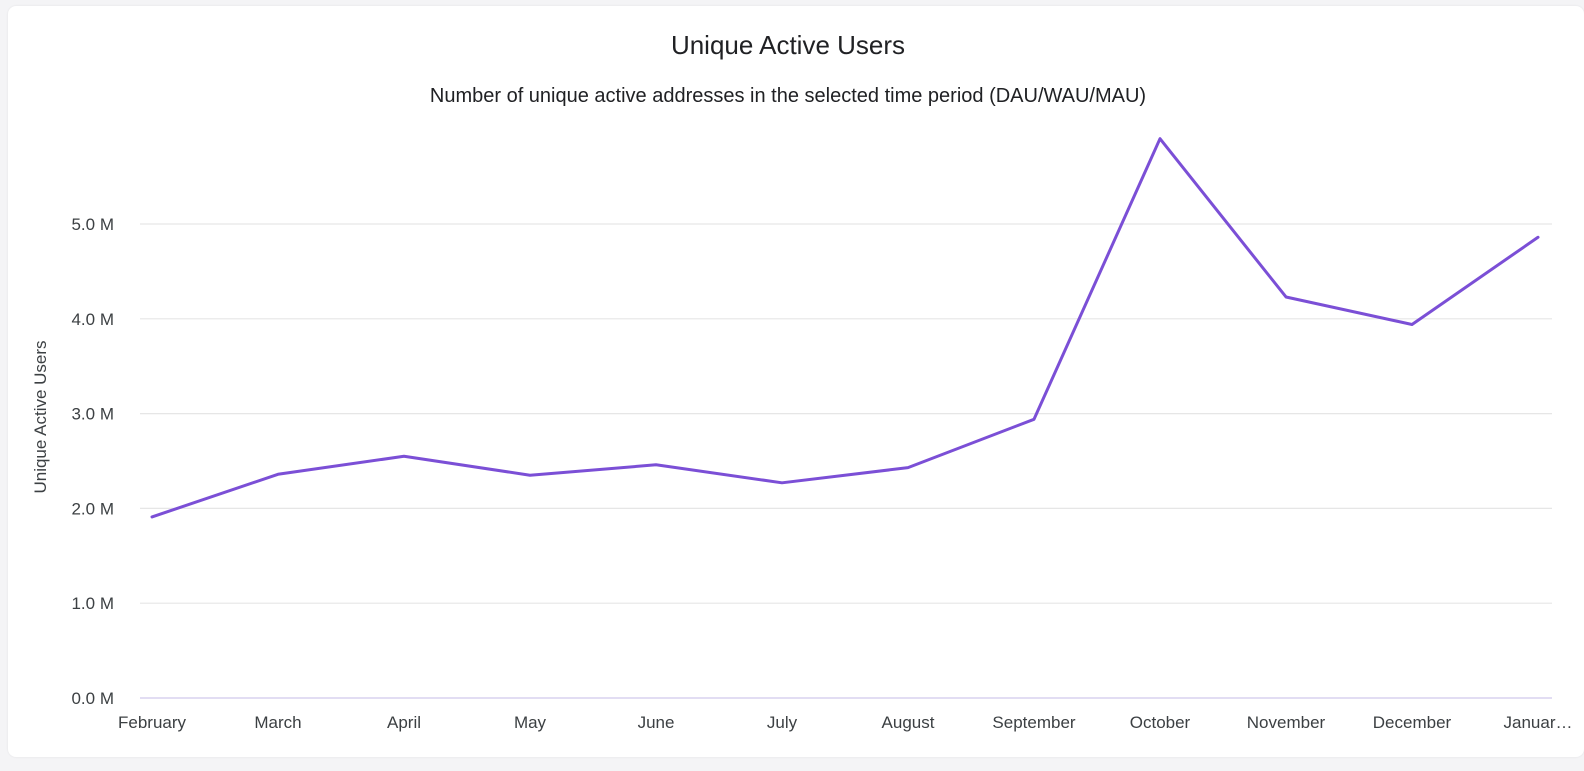 This screenshot has height=771, width=1584. Describe the element at coordinates (92, 224) in the screenshot. I see `y-tick-label: 5.0 M` at that location.